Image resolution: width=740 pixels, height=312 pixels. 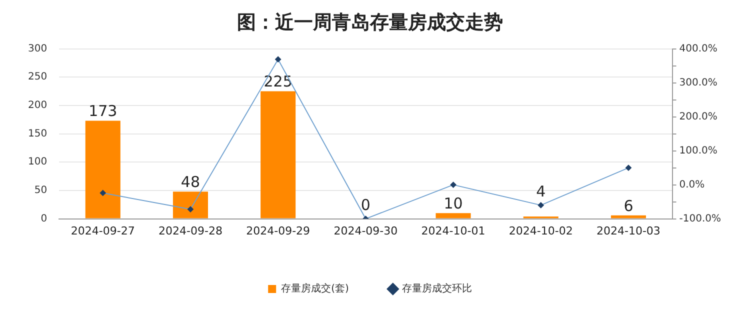 What do you see at coordinates (628, 231) in the screenshot?
I see `x-tick-label: 2024-10-03` at bounding box center [628, 231].